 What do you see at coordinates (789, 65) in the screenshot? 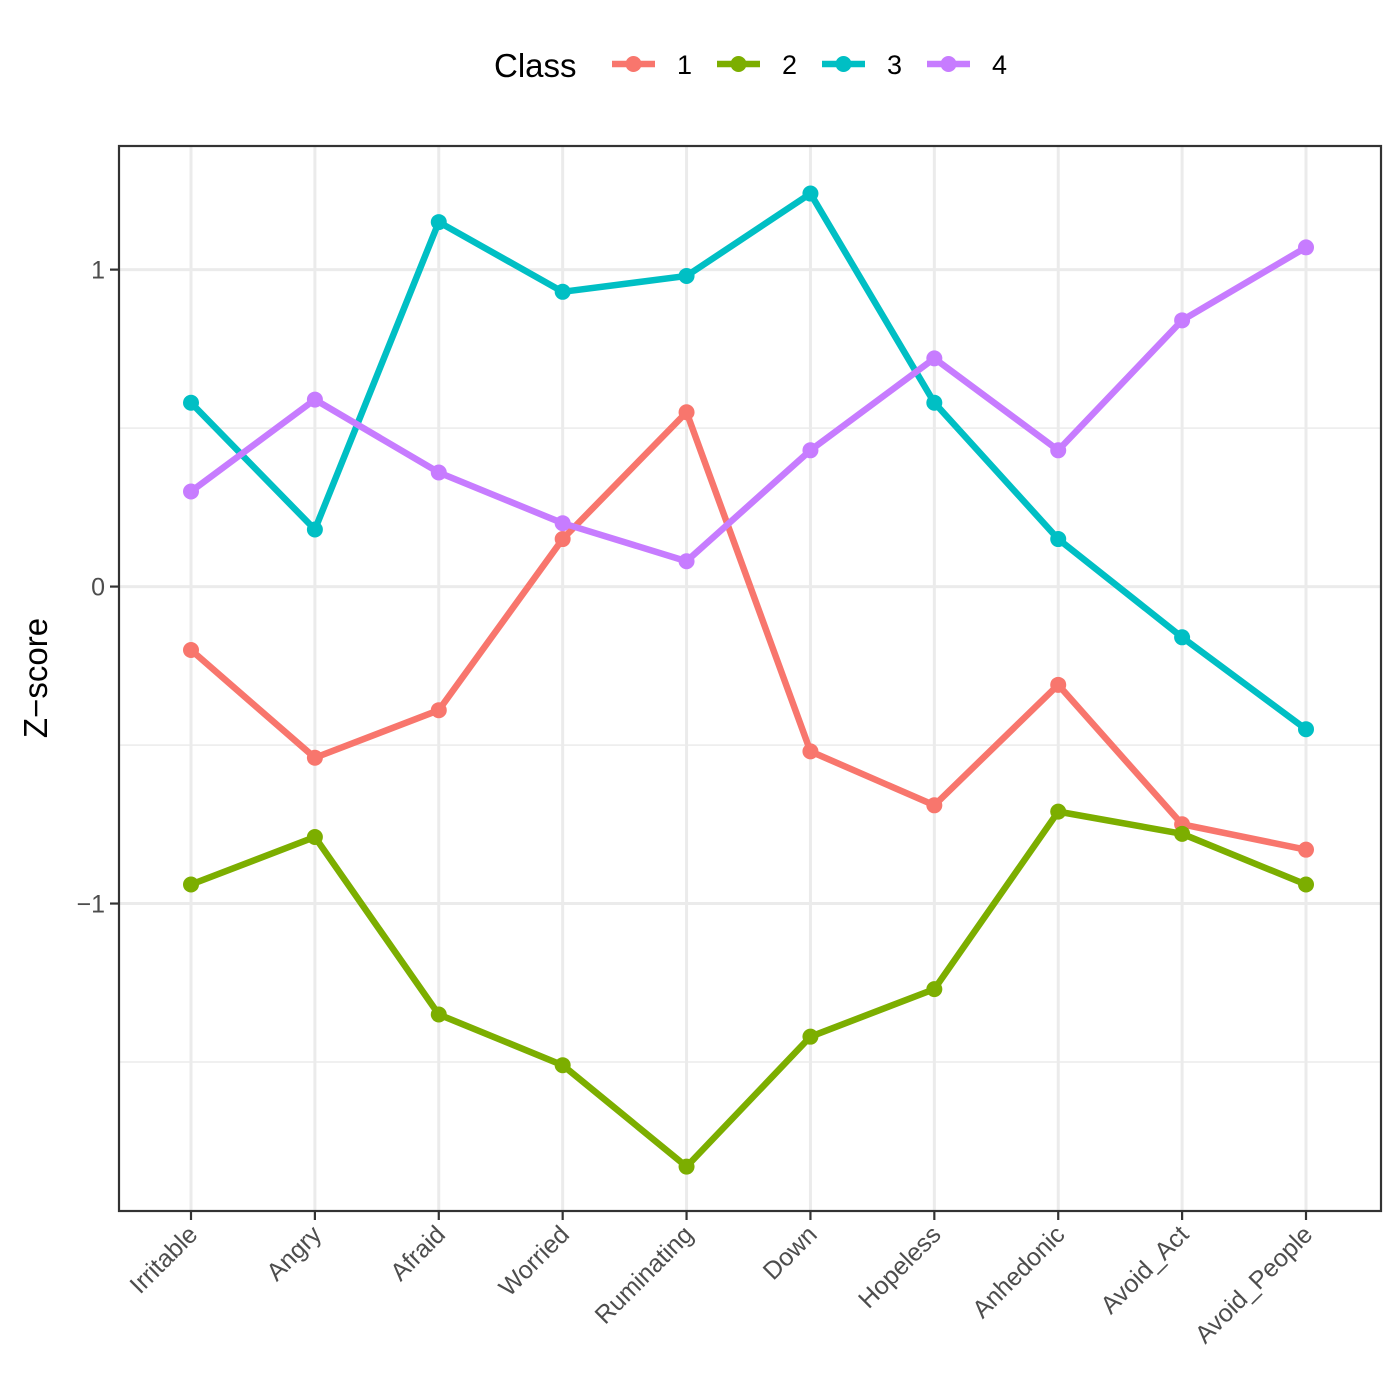
I see `legend-label-2: 2` at bounding box center [789, 65].